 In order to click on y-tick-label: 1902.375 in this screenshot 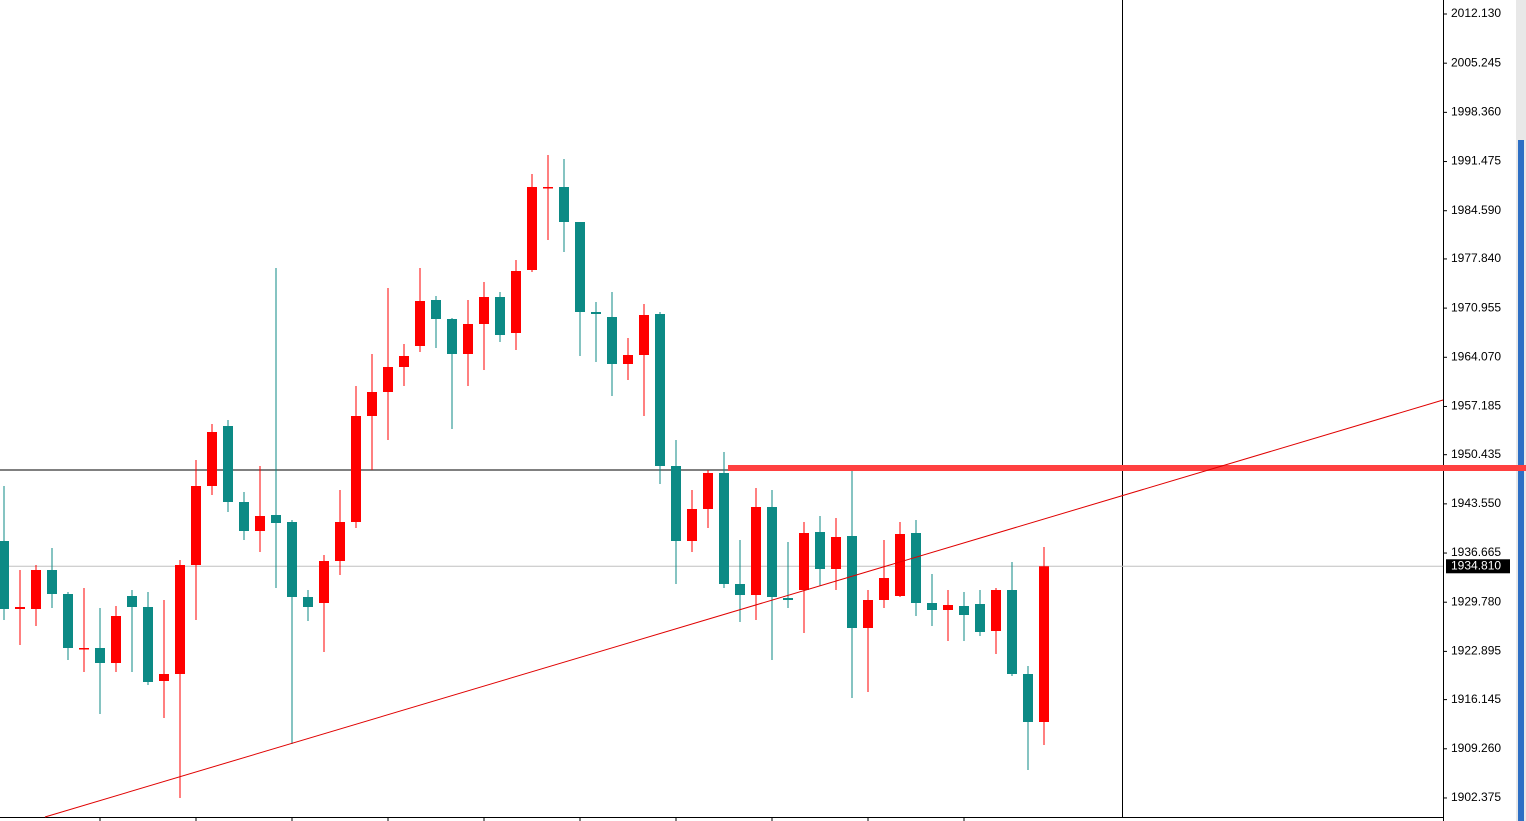, I will do `click(1476, 797)`.